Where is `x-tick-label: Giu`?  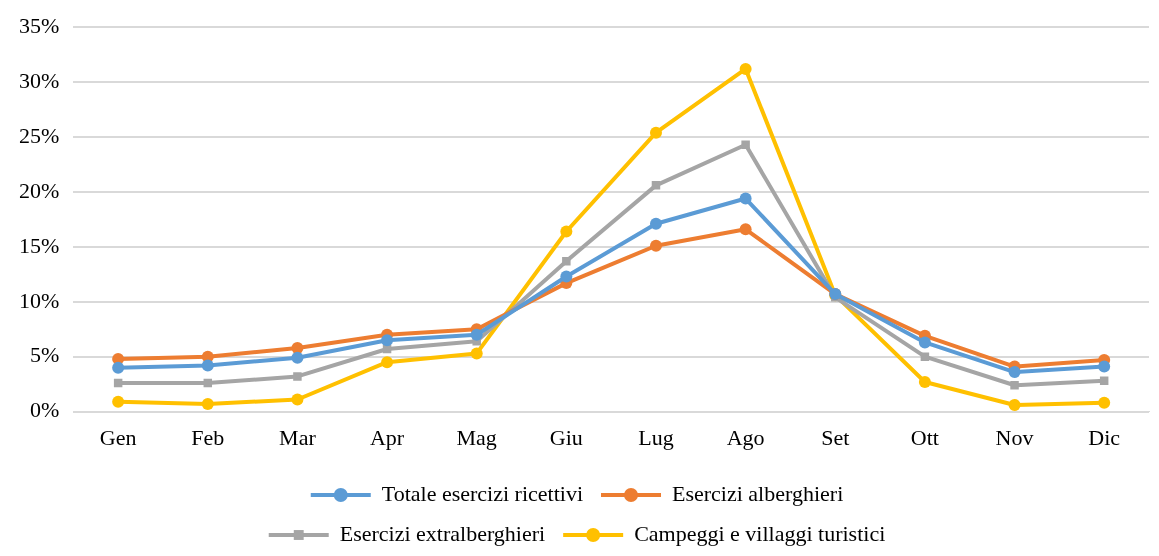 x-tick-label: Giu is located at coordinates (566, 437).